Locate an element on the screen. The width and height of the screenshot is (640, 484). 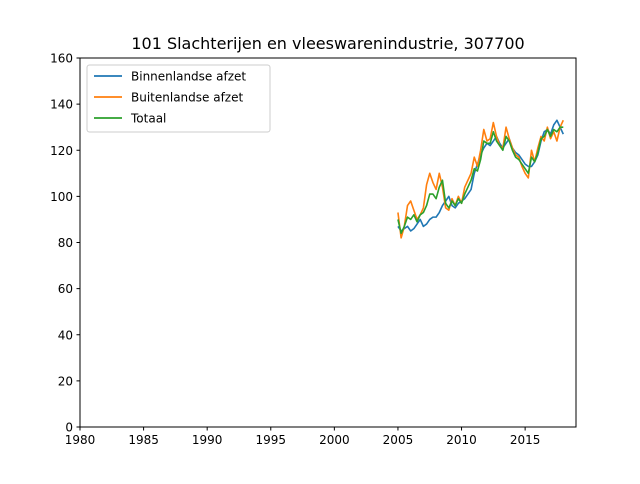
series-layer is located at coordinates (481, 179).